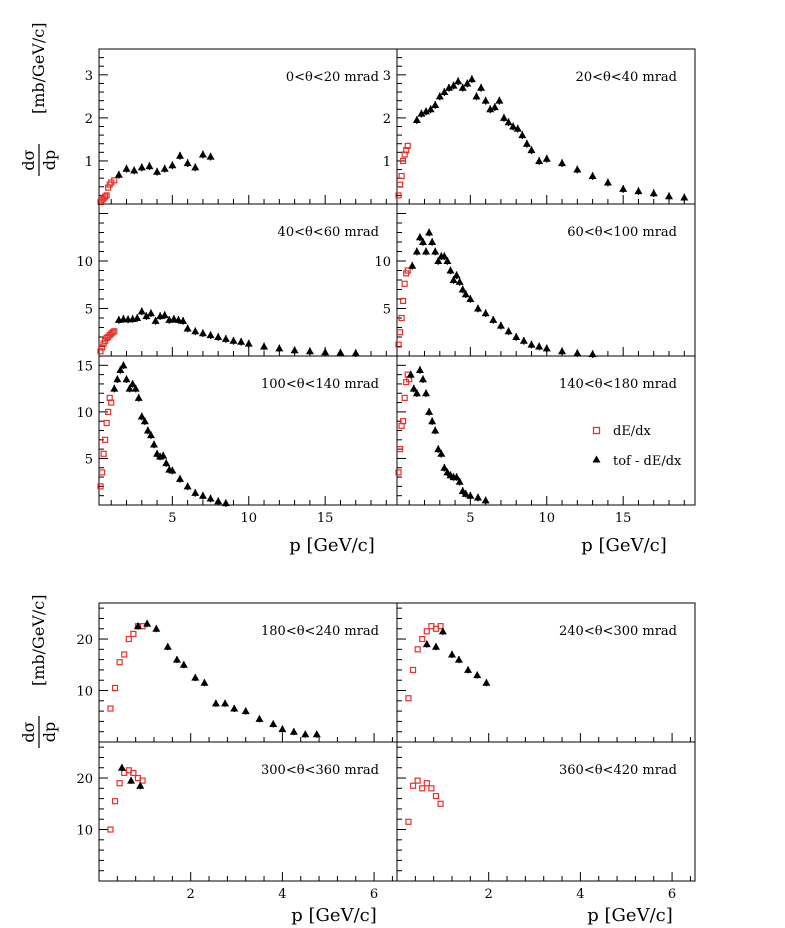 The height and width of the screenshot is (928, 785). What do you see at coordinates (49, 732) in the screenshot?
I see `y-label-denominator: dp` at bounding box center [49, 732].